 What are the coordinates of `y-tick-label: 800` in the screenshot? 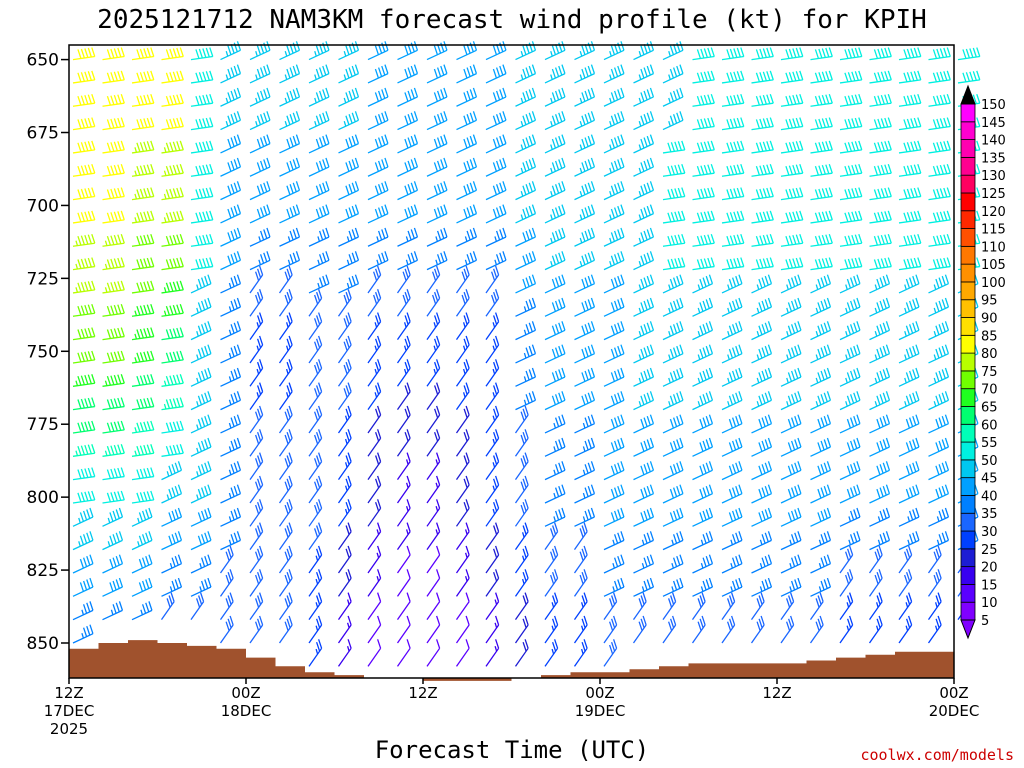 It's located at (43, 498).